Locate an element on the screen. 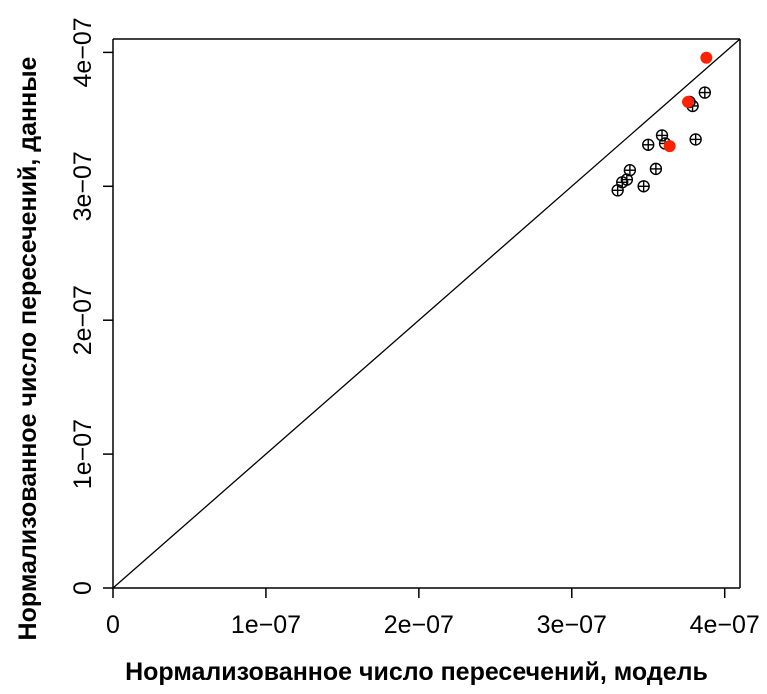  y-tick-label: 4e−07 is located at coordinates (83, 52).